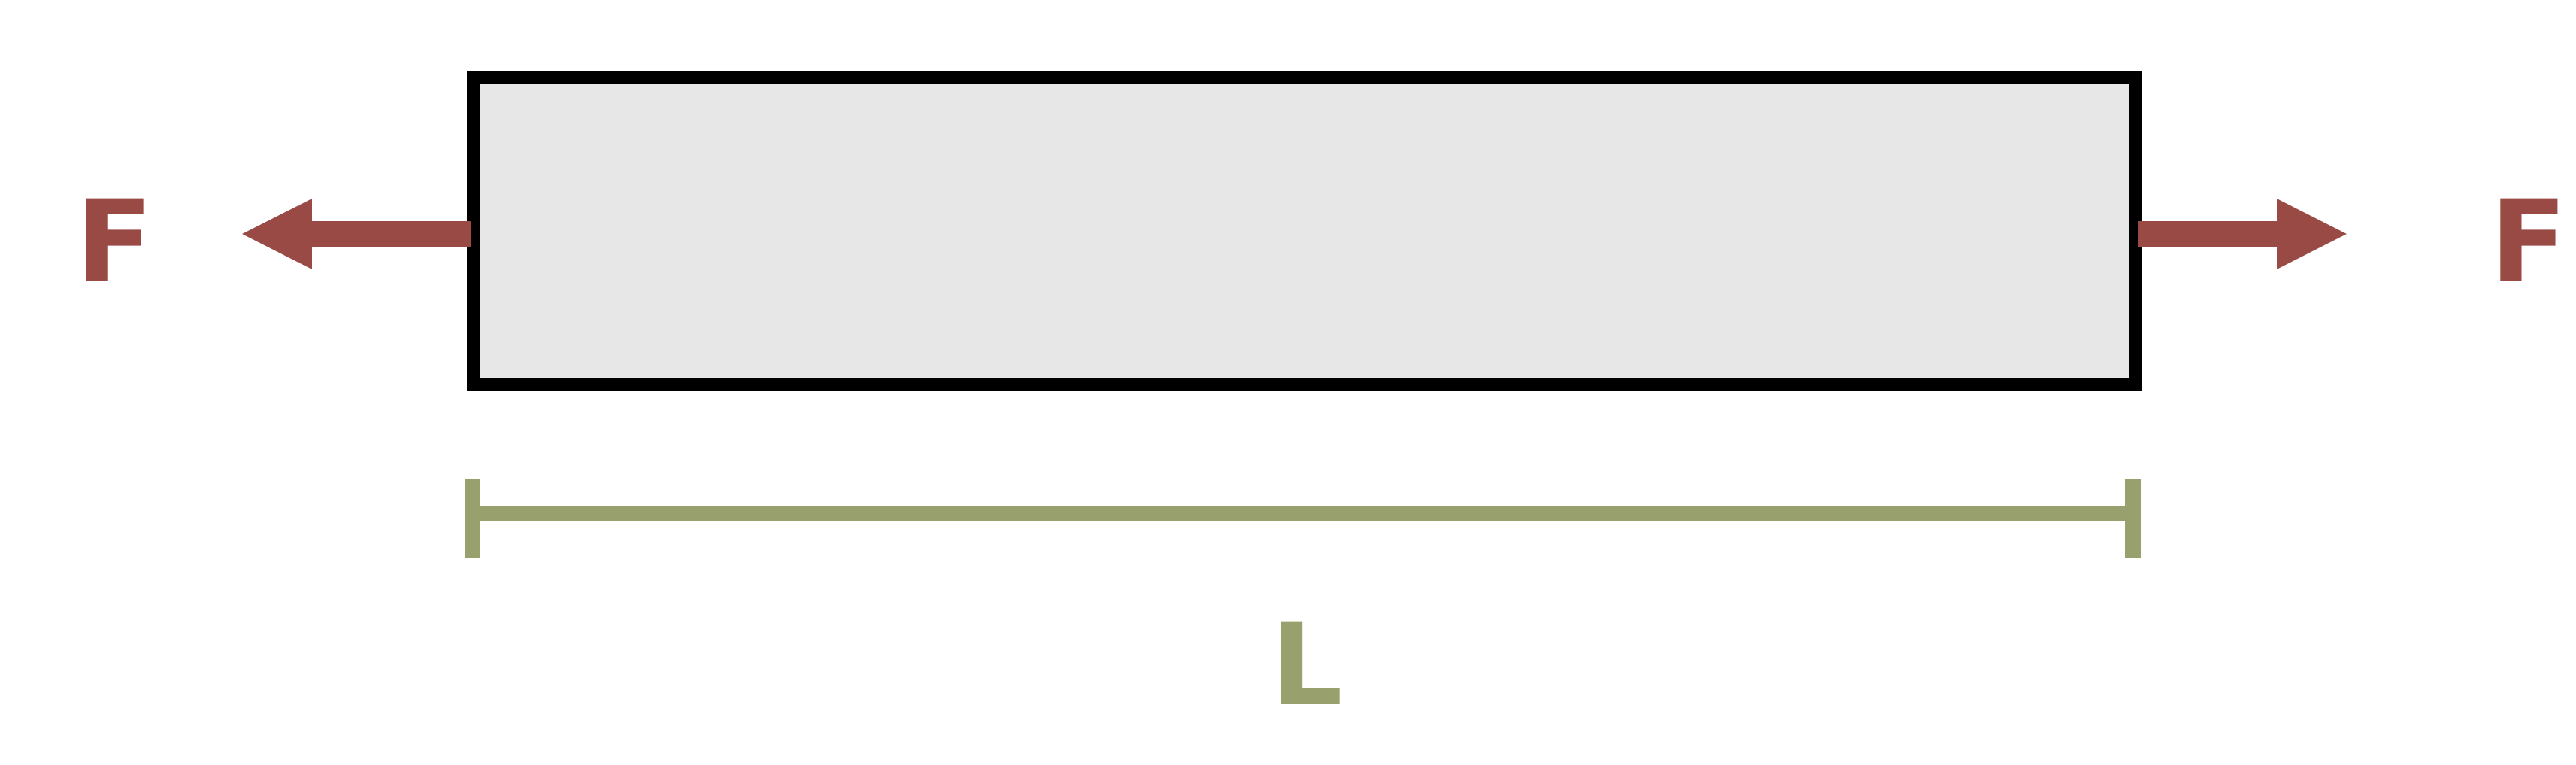  I want to click on right-force-arrow, so click(2242, 234).